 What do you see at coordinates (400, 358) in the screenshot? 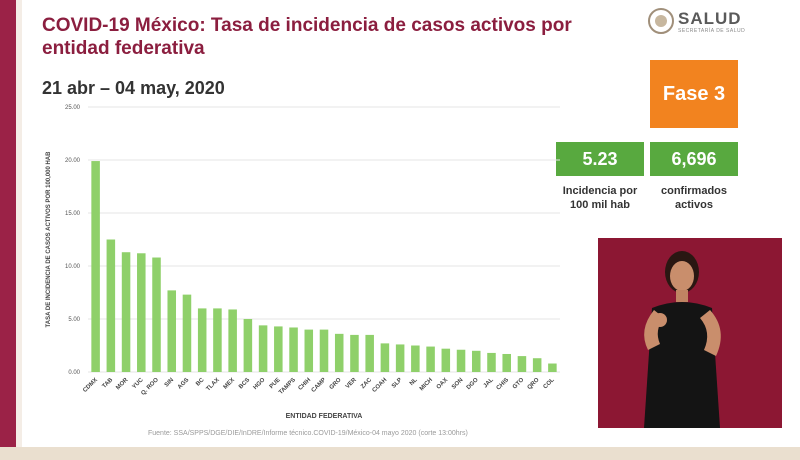
I see `bar-slp` at bounding box center [400, 358].